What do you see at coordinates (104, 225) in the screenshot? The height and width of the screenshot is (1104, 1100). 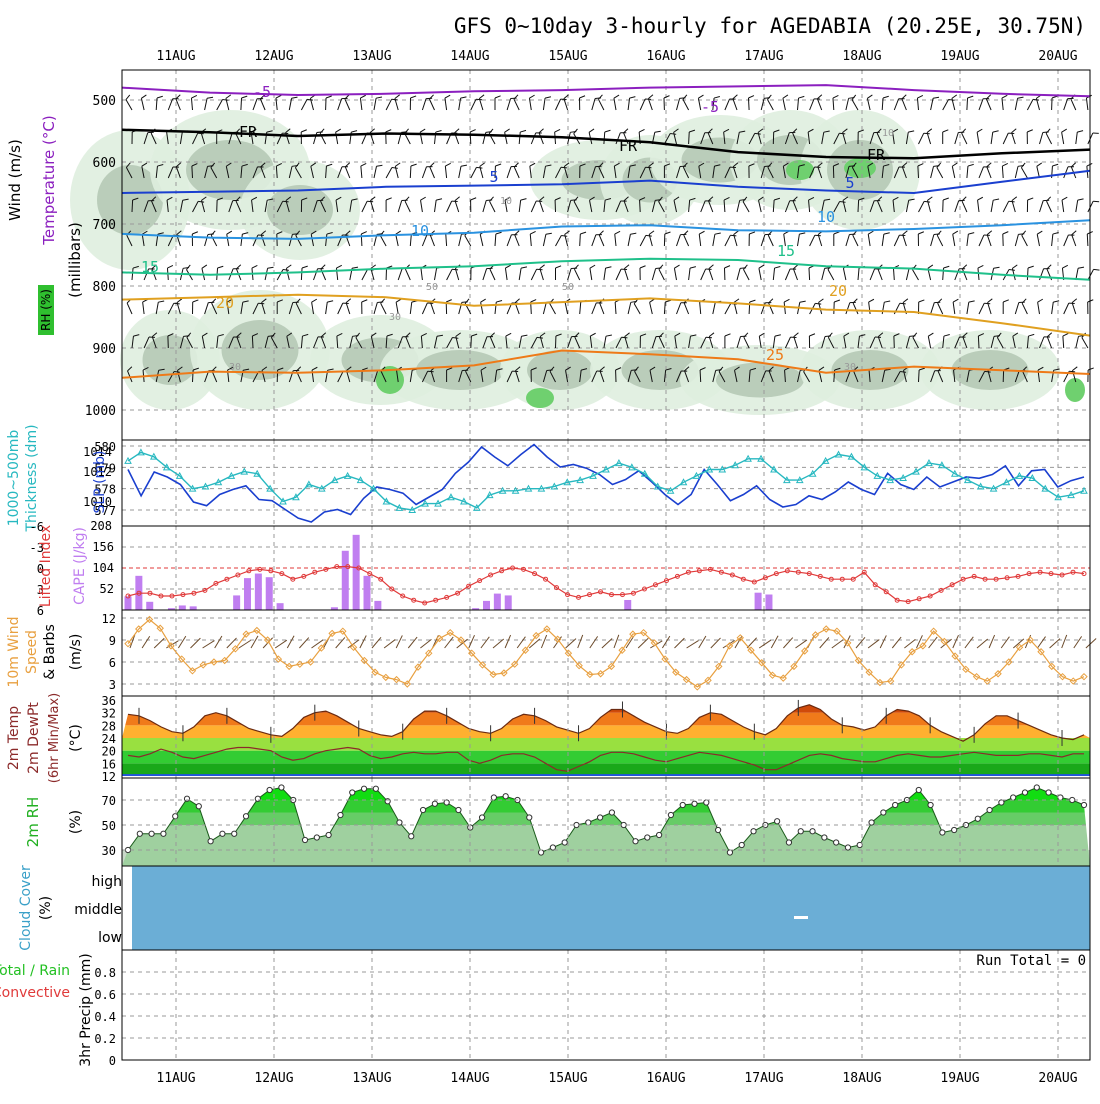 I see `pressure-tick-label: 700` at bounding box center [104, 225].